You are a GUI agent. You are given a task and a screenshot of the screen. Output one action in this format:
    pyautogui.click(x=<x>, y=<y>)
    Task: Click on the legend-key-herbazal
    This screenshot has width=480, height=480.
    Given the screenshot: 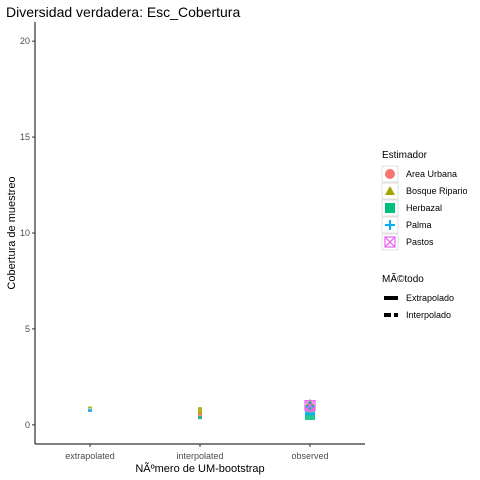 What is the action you would take?
    pyautogui.click(x=390, y=208)
    